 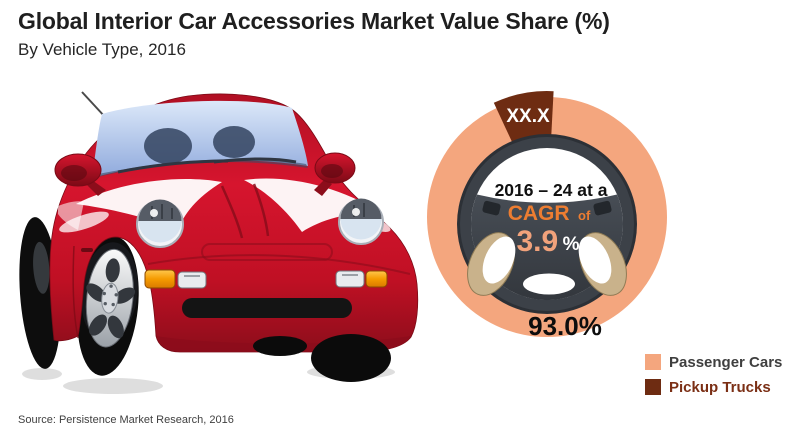 I want to click on wheel-cutout-bottom, so click(x=549, y=284).